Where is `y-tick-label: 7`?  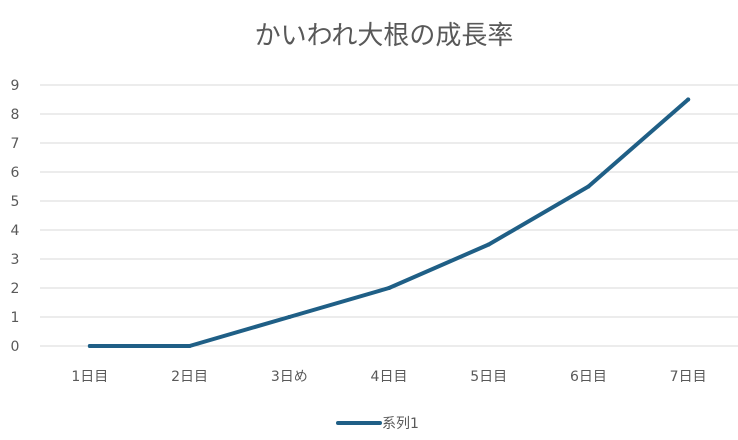 y-tick-label: 7 is located at coordinates (15, 144).